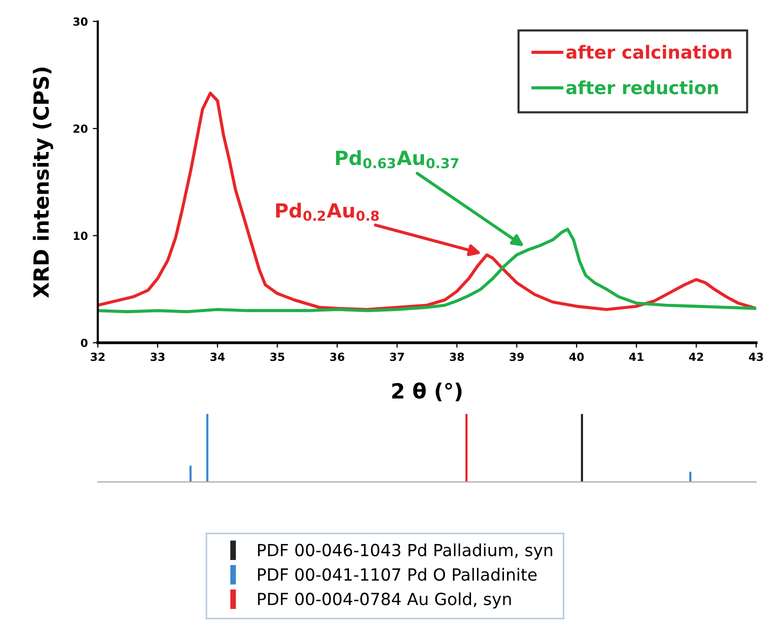  I want to click on y-tick-label: 0, so click(84, 343).